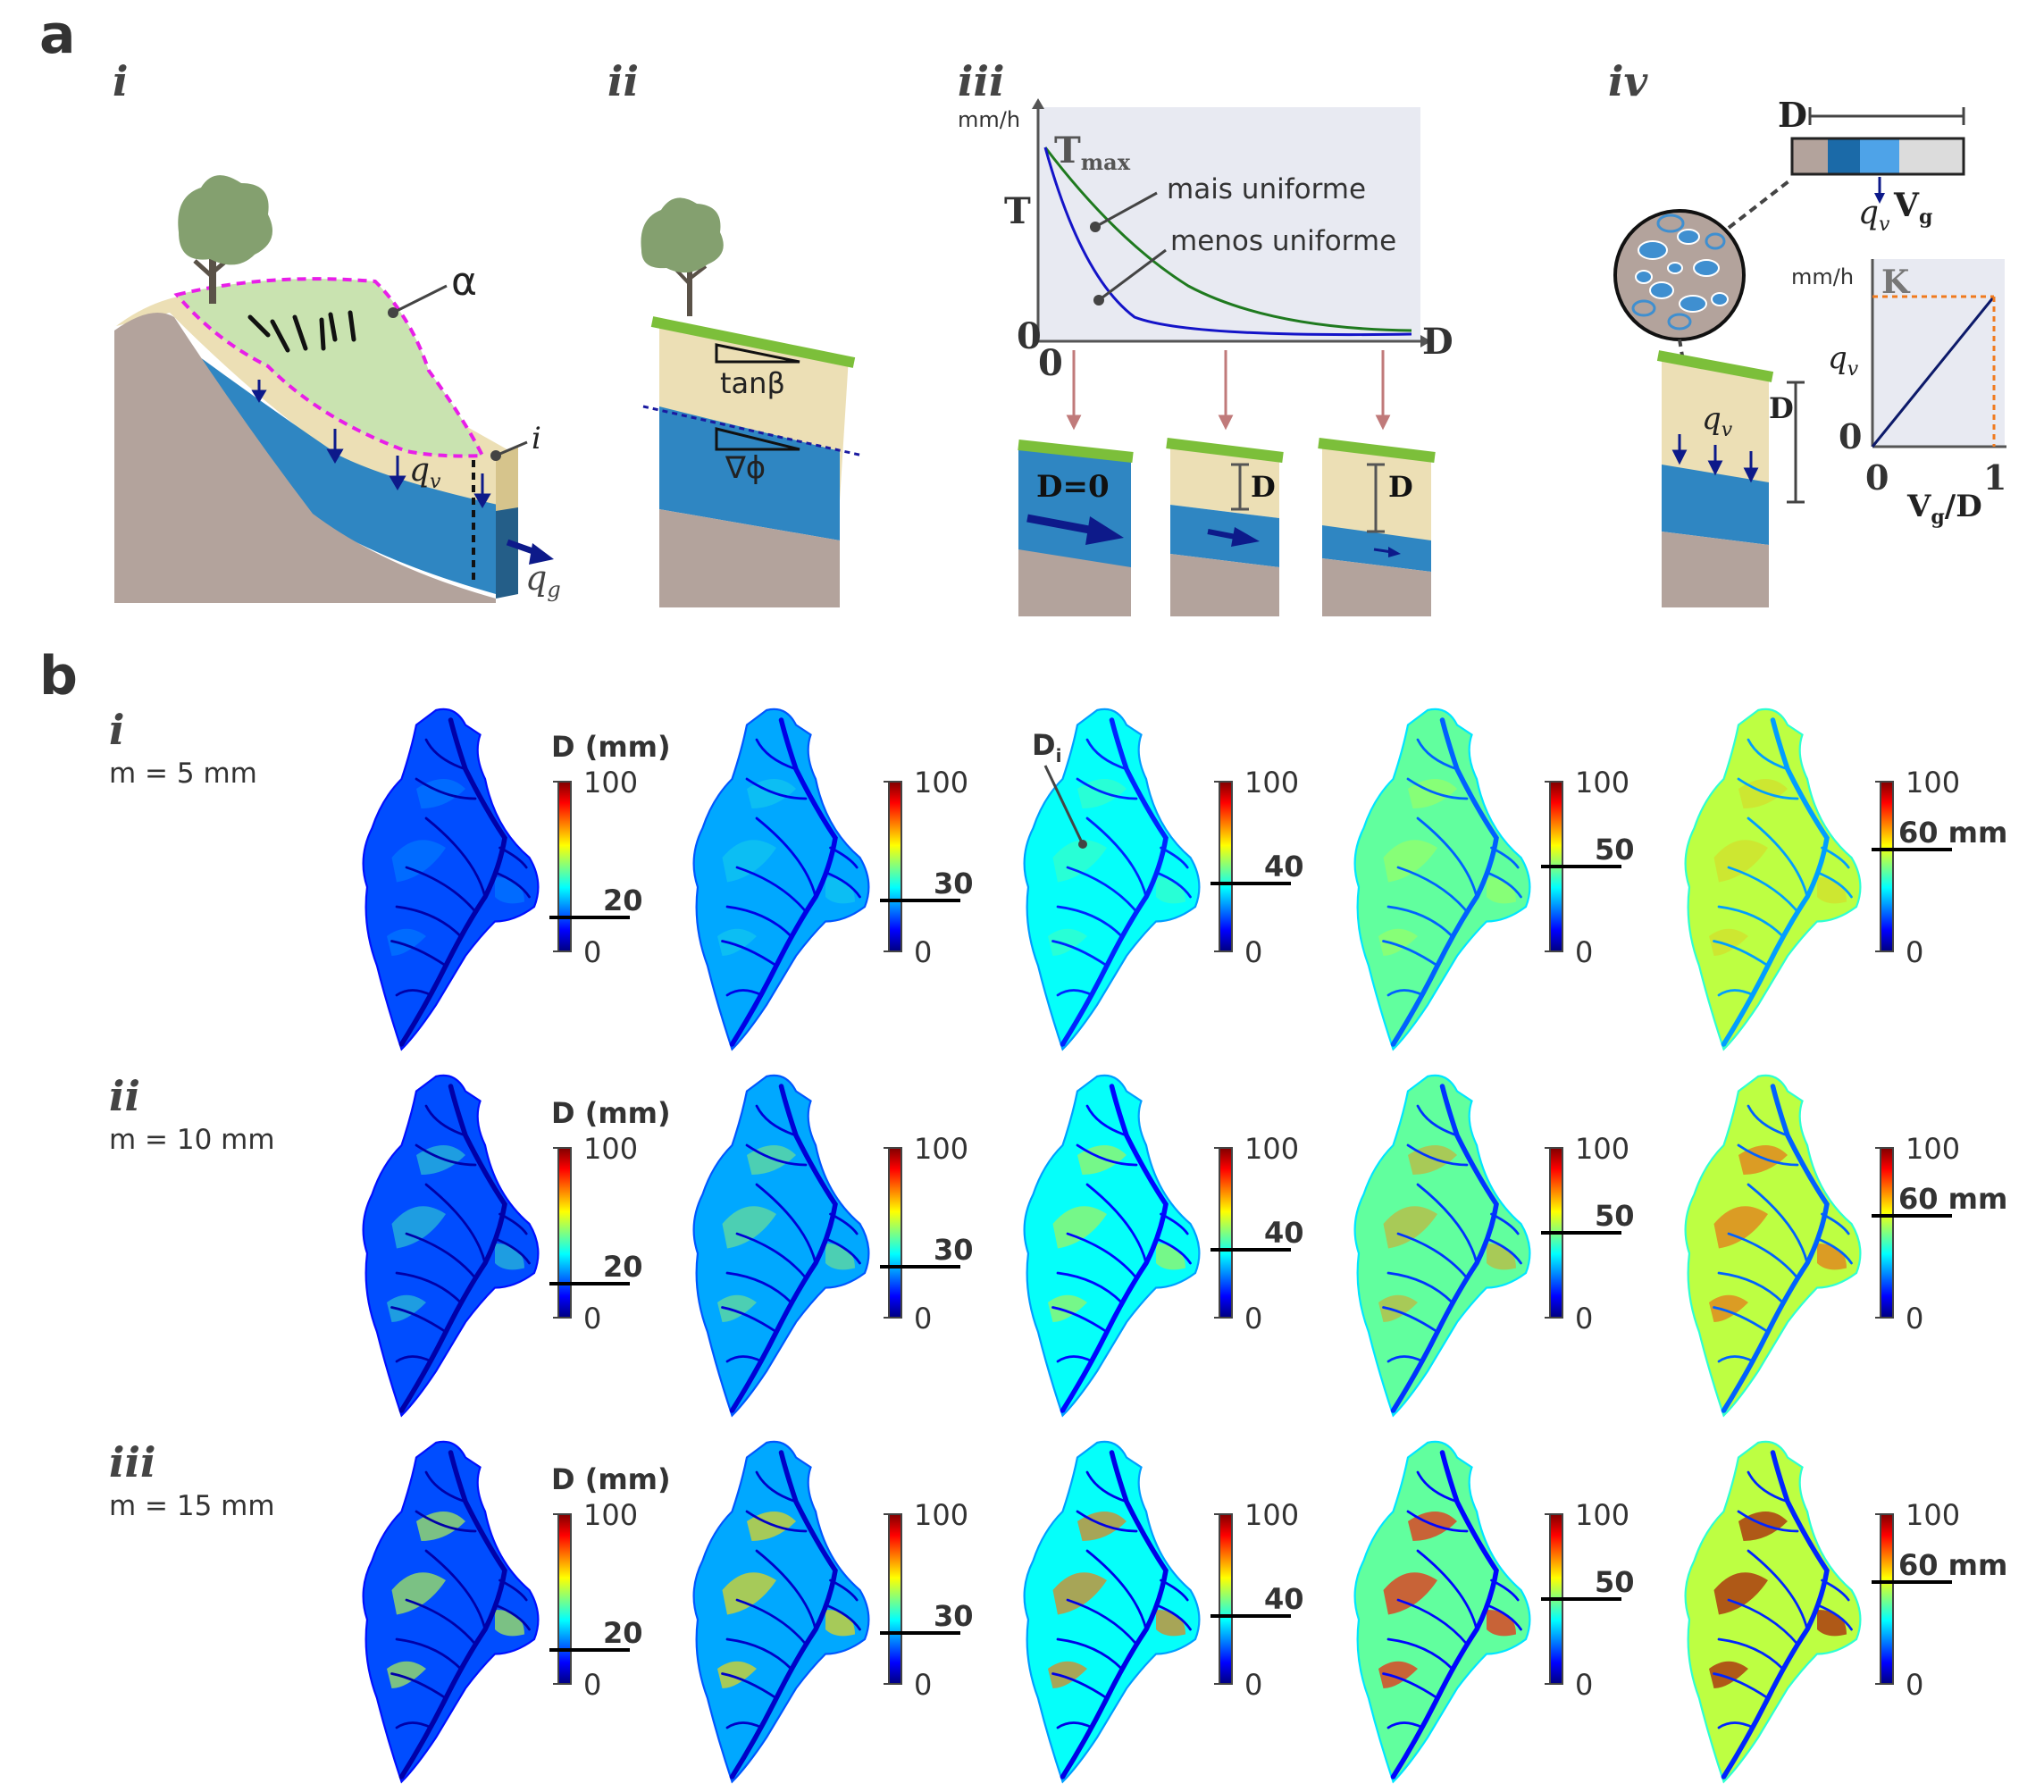 The image size is (2044, 1792). I want to click on grad-phi-label: ∇ϕ, so click(745, 468).